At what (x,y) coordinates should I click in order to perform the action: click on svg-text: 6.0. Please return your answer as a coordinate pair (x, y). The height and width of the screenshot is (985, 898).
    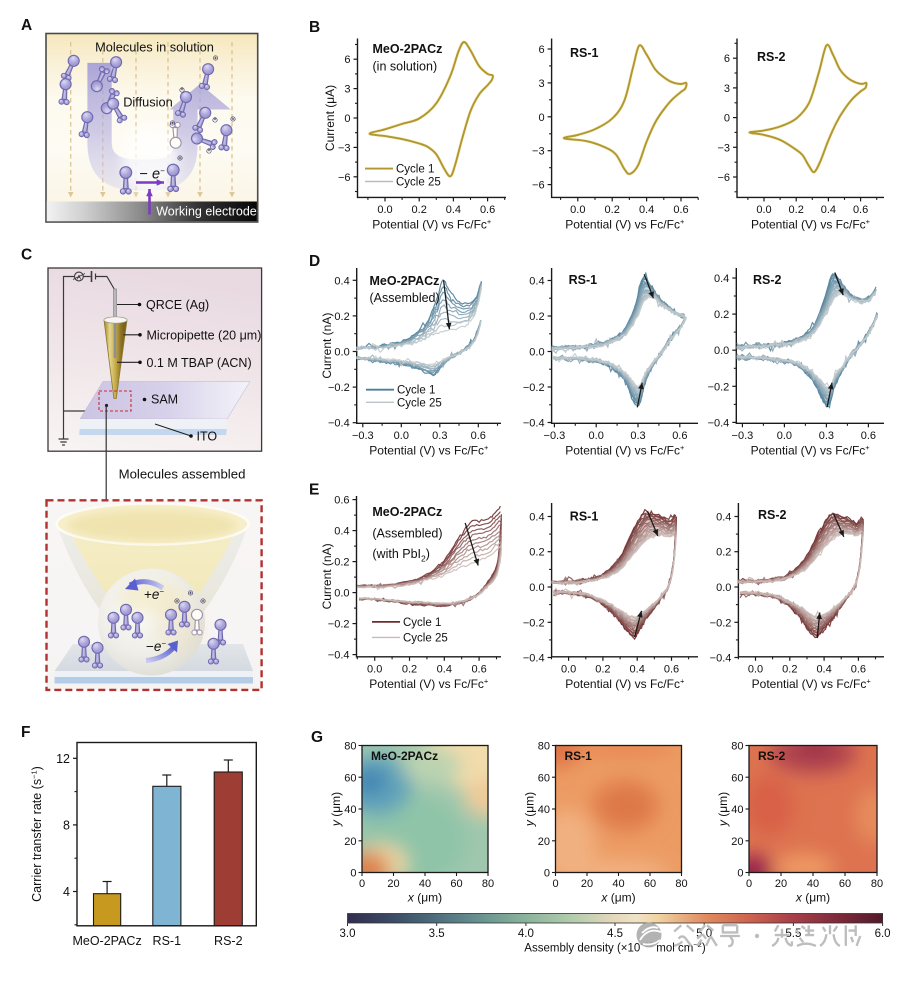
    Looking at the image, I should click on (883, 934).